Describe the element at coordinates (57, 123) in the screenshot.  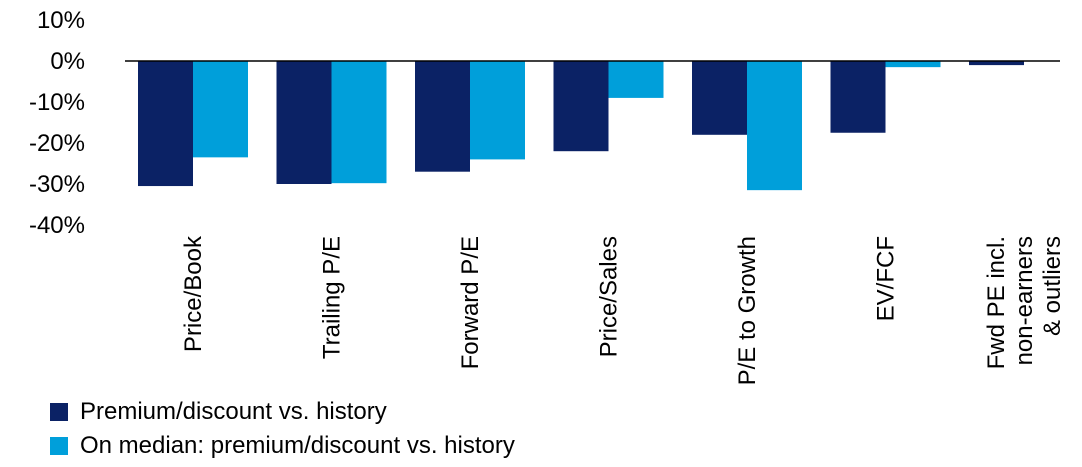
I see `y-axis-ticks: 10% 0% -10% -20% -30% -40%` at that location.